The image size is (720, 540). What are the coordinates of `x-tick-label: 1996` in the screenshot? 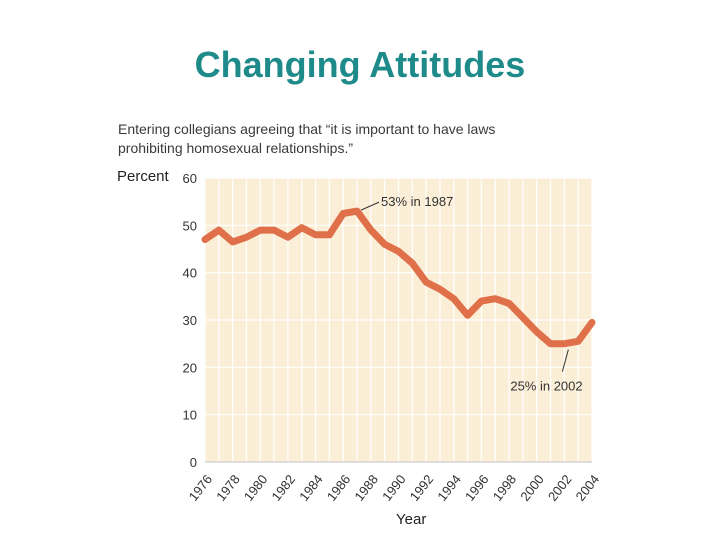 It's located at (477, 488).